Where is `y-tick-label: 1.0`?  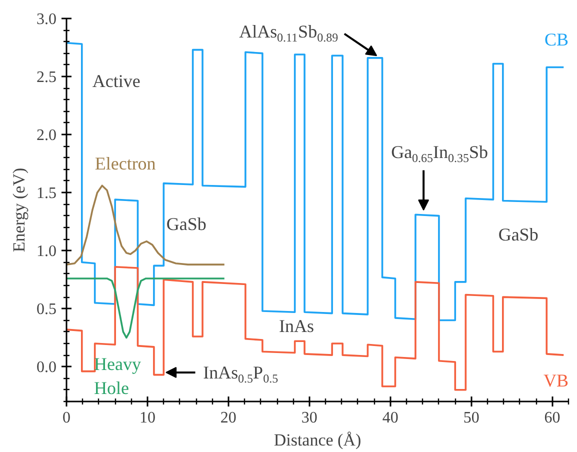 y-tick-label: 1.0 is located at coordinates (46, 251).